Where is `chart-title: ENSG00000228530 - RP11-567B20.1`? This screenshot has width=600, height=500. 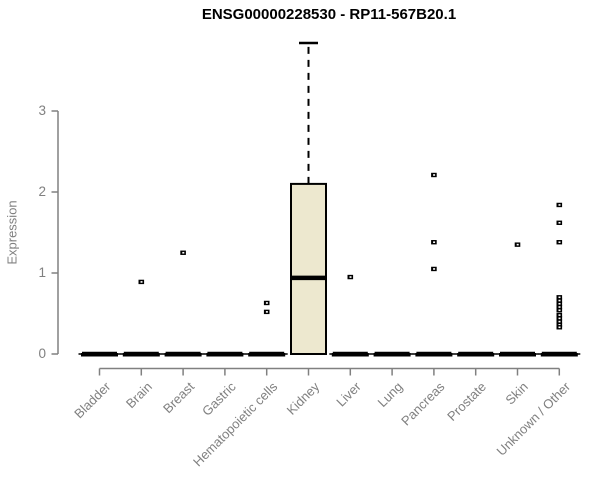
chart-title: ENSG00000228530 - RP11-567B20.1 is located at coordinates (329, 14).